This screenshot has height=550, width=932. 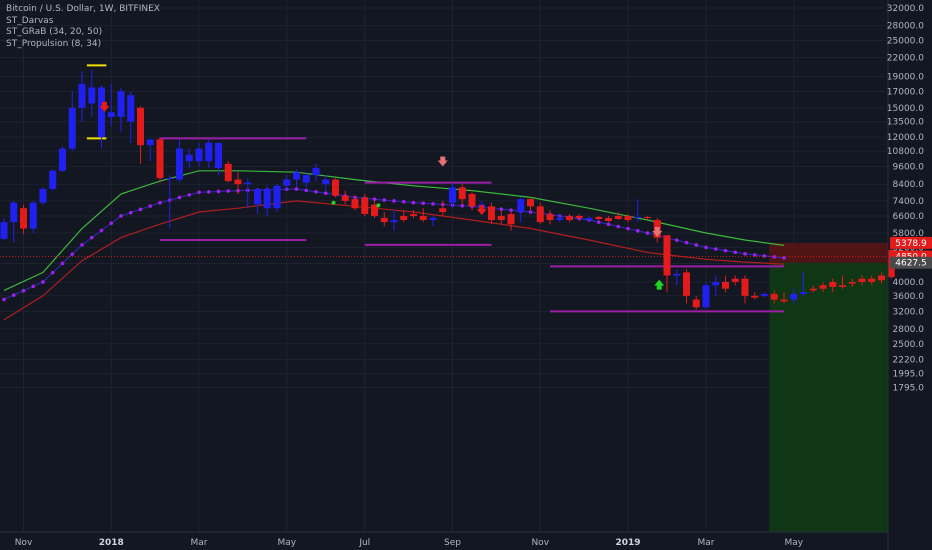 I want to click on time-axis: Nov 2018 Mar May Jul Sep Nov 2019 Mar May, so click(x=444, y=539).